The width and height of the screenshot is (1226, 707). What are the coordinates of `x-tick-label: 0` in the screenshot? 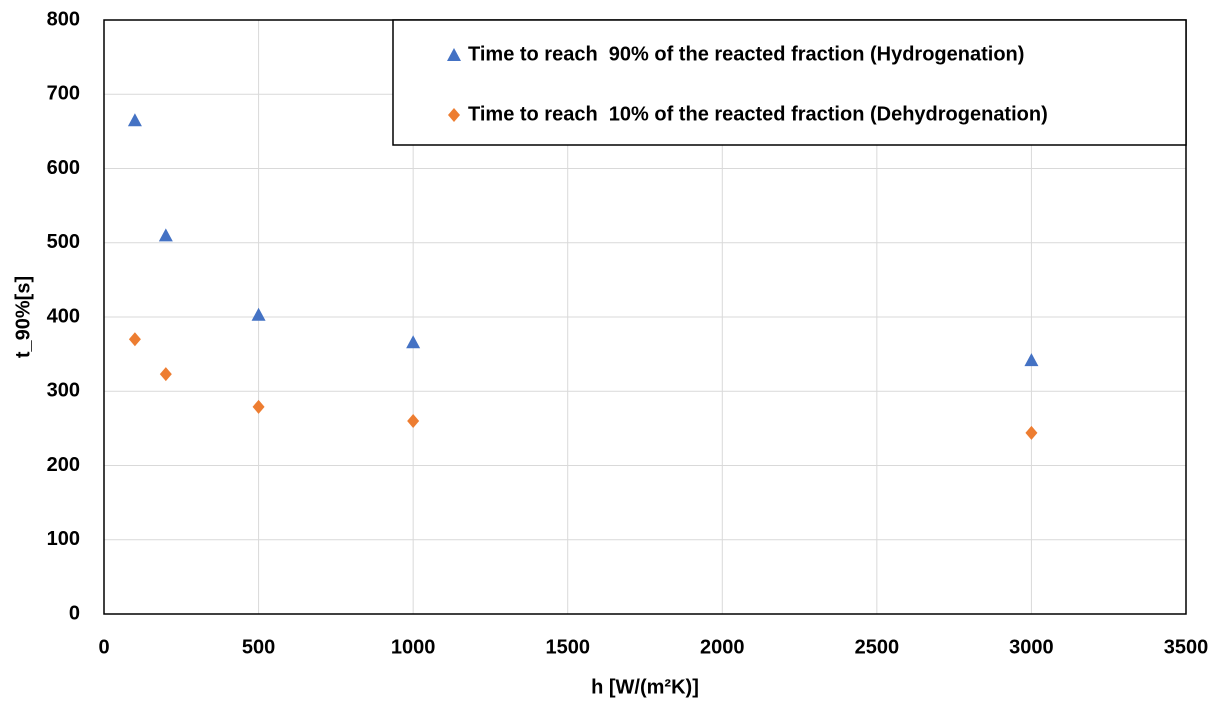 It's located at (103, 647).